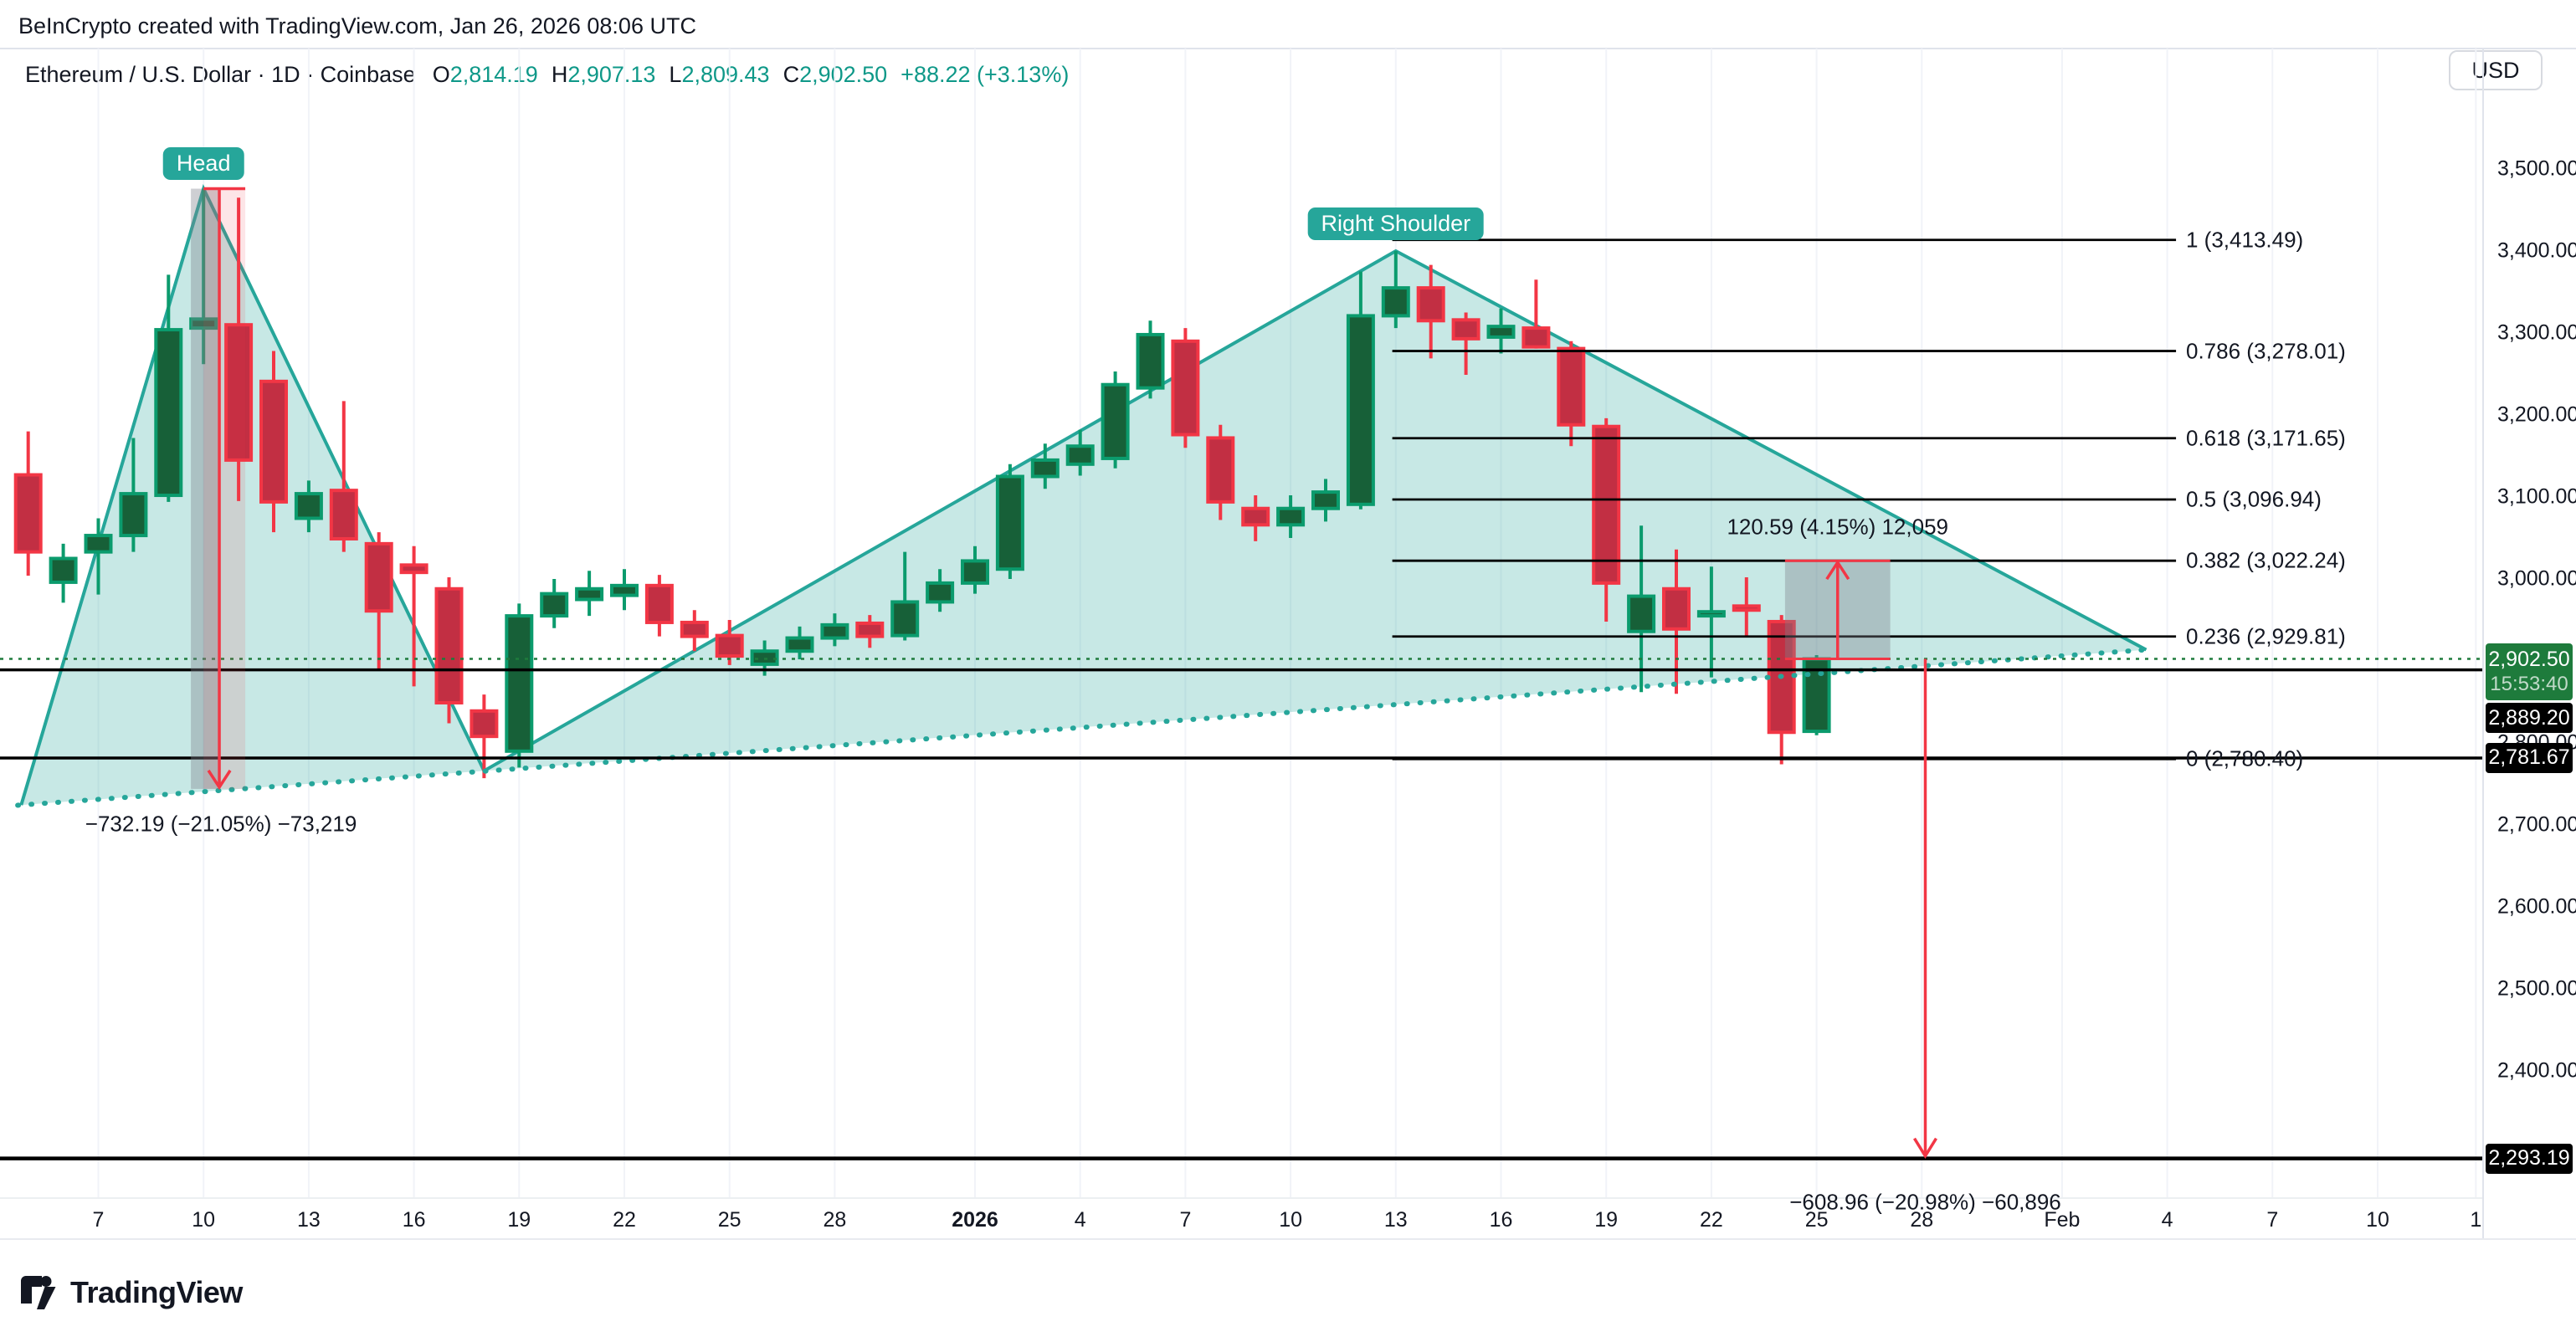 This screenshot has height=1342, width=2576. What do you see at coordinates (2529, 683) in the screenshot?
I see `bar-countdown: 15:53:40` at bounding box center [2529, 683].